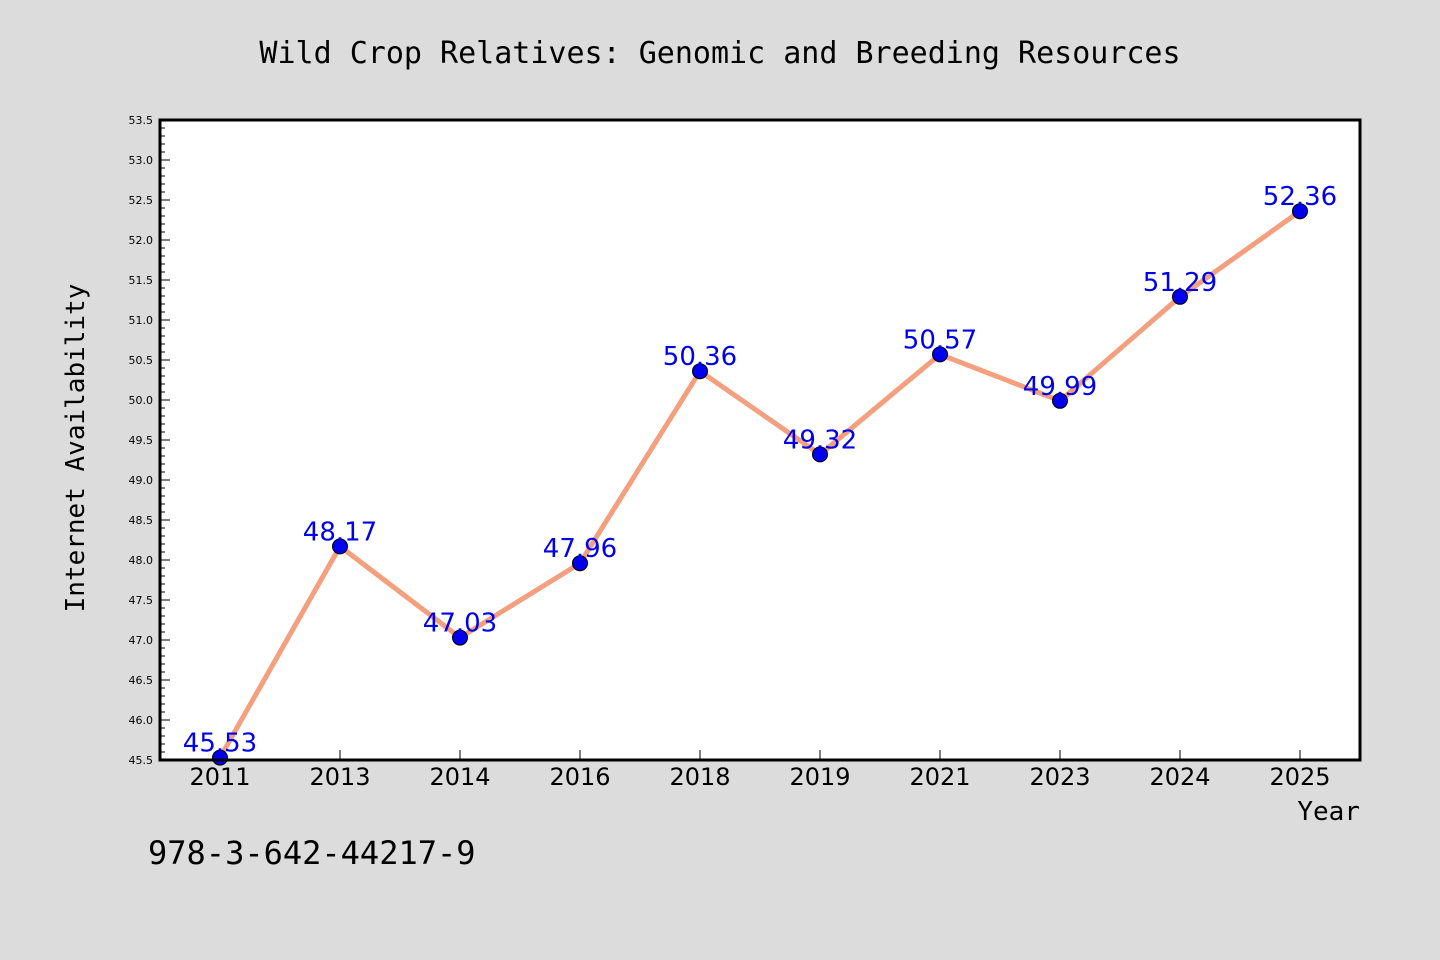 The height and width of the screenshot is (960, 1440). Describe the element at coordinates (141, 200) in the screenshot. I see `y-tick-label: 52.5` at that location.